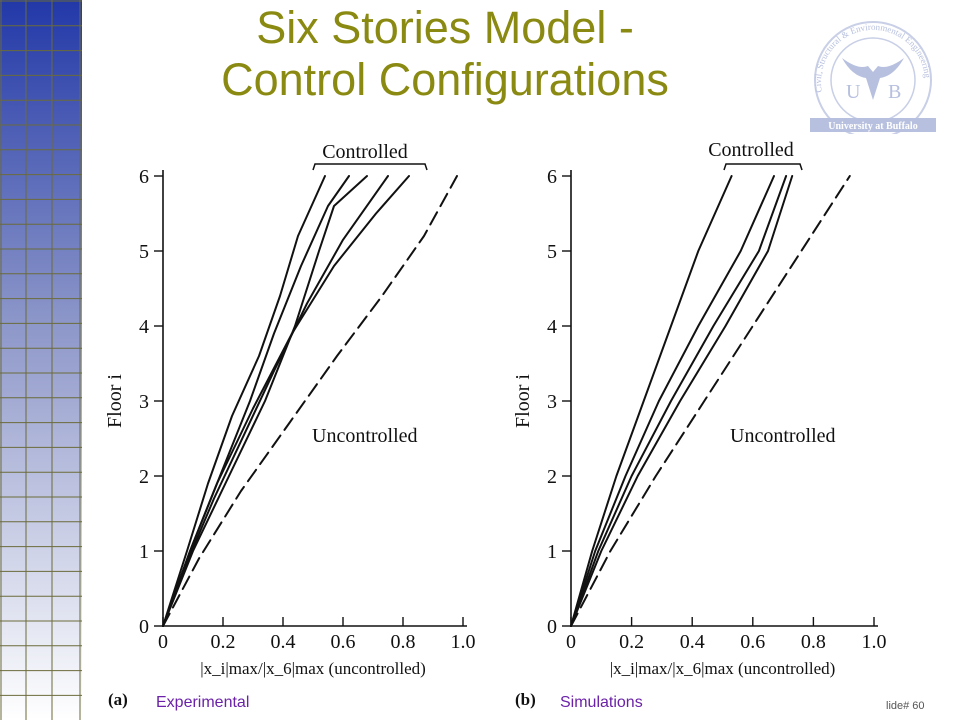 This screenshot has height=720, width=960. What do you see at coordinates (905, 706) in the screenshot?
I see `slide-number: lide# 60` at bounding box center [905, 706].